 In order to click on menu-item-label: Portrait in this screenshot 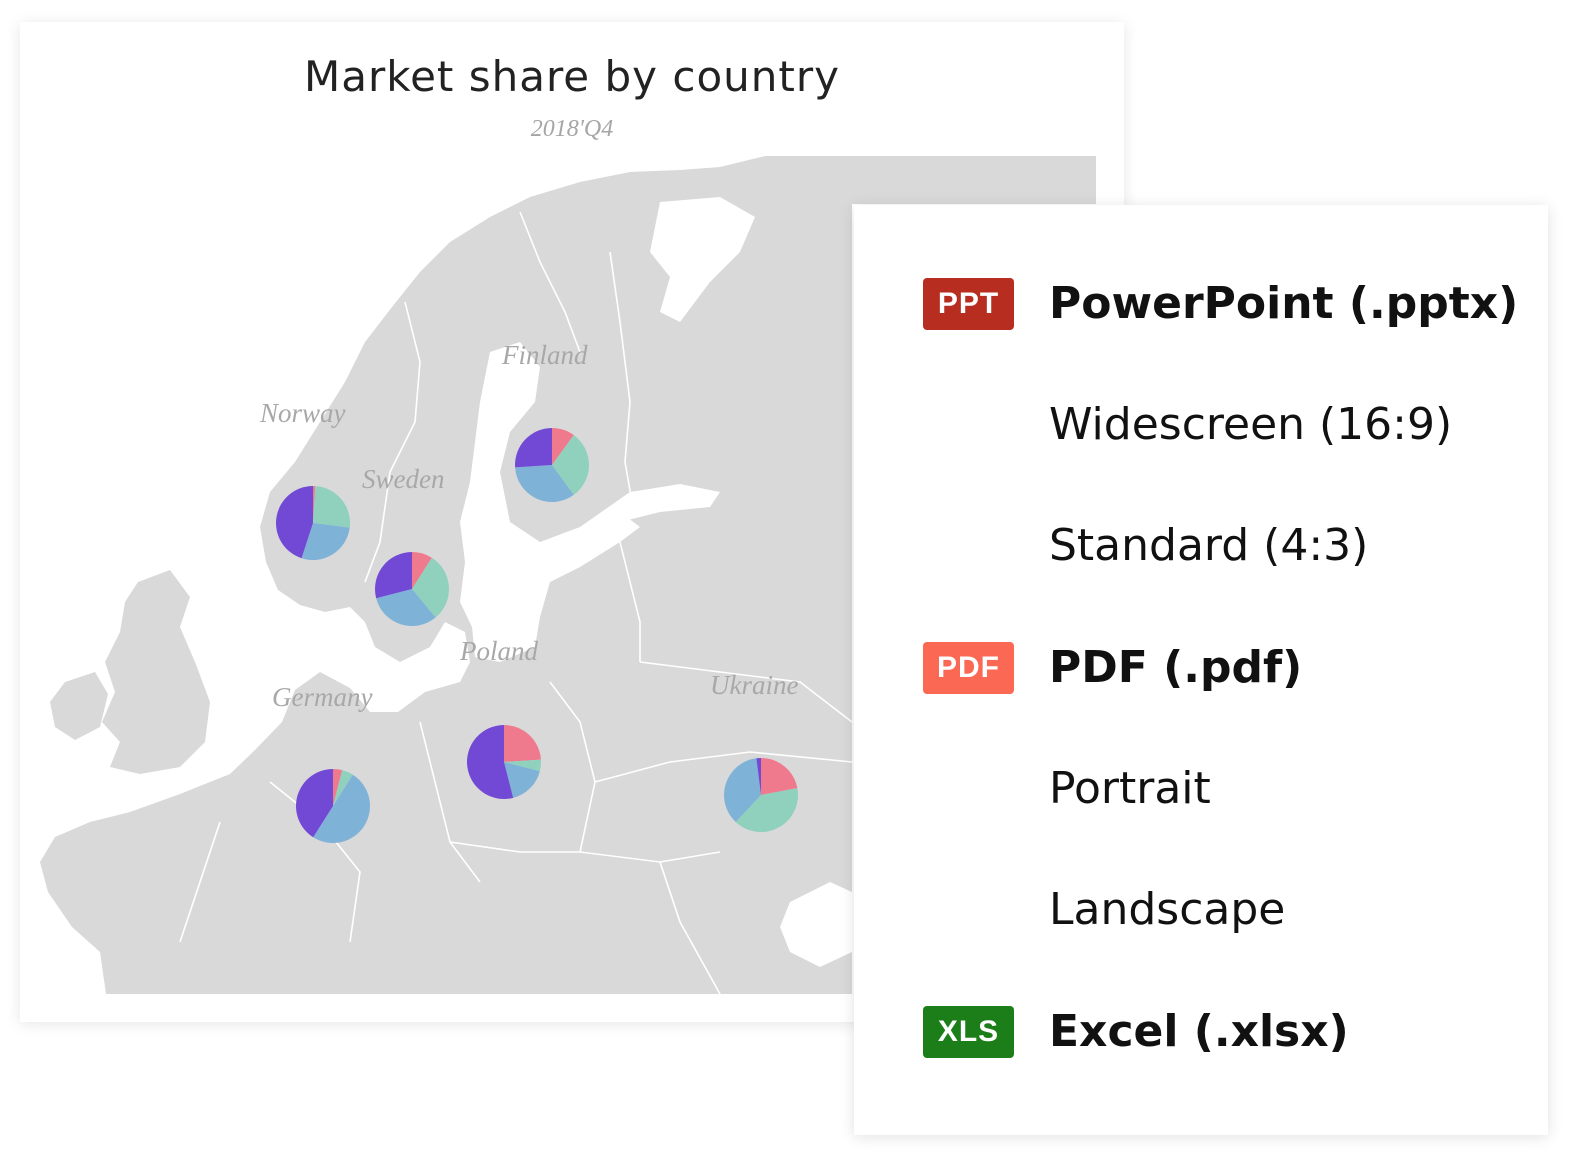, I will do `click(1130, 788)`.